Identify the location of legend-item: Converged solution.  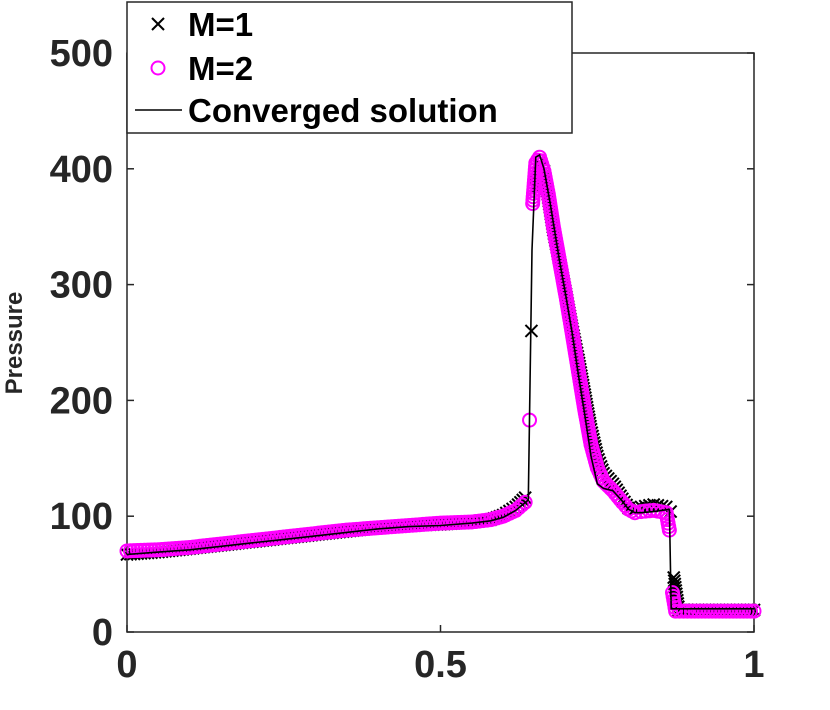
(316, 110).